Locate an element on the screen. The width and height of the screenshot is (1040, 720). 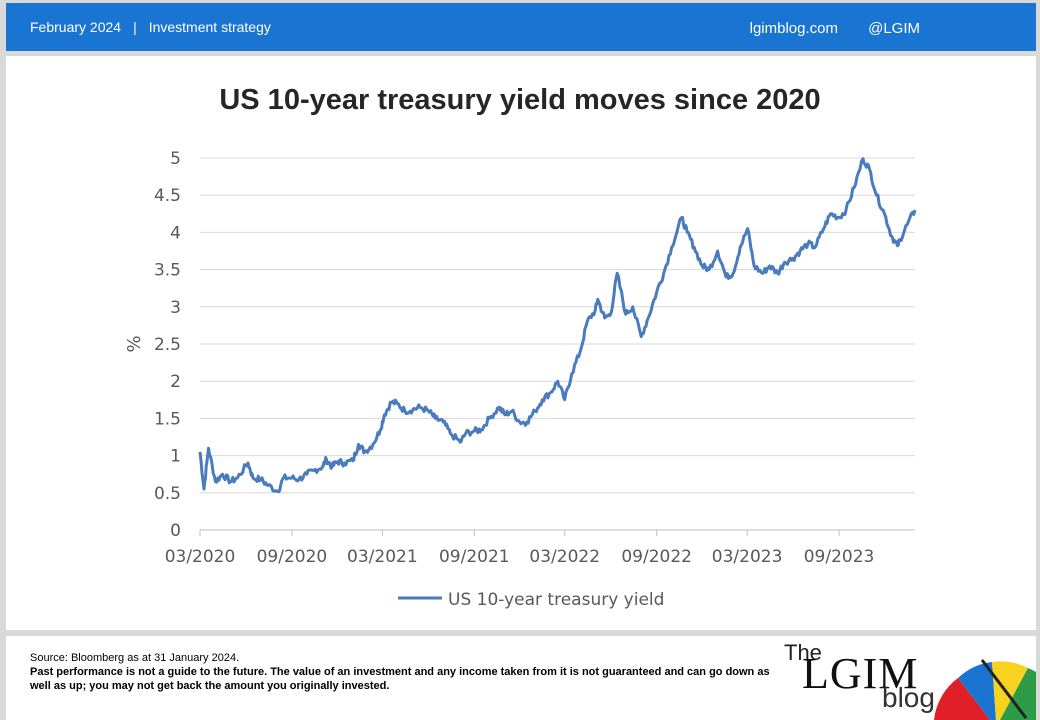
y-tick-label: 0.5 is located at coordinates (167, 494).